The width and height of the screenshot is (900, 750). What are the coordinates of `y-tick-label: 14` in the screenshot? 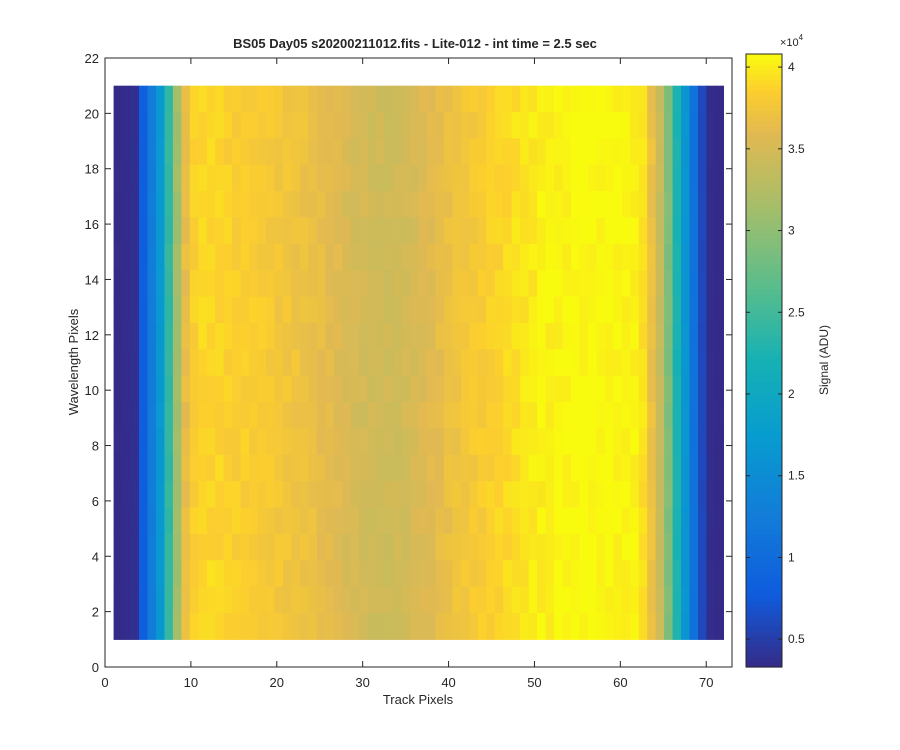 It's located at (92, 279).